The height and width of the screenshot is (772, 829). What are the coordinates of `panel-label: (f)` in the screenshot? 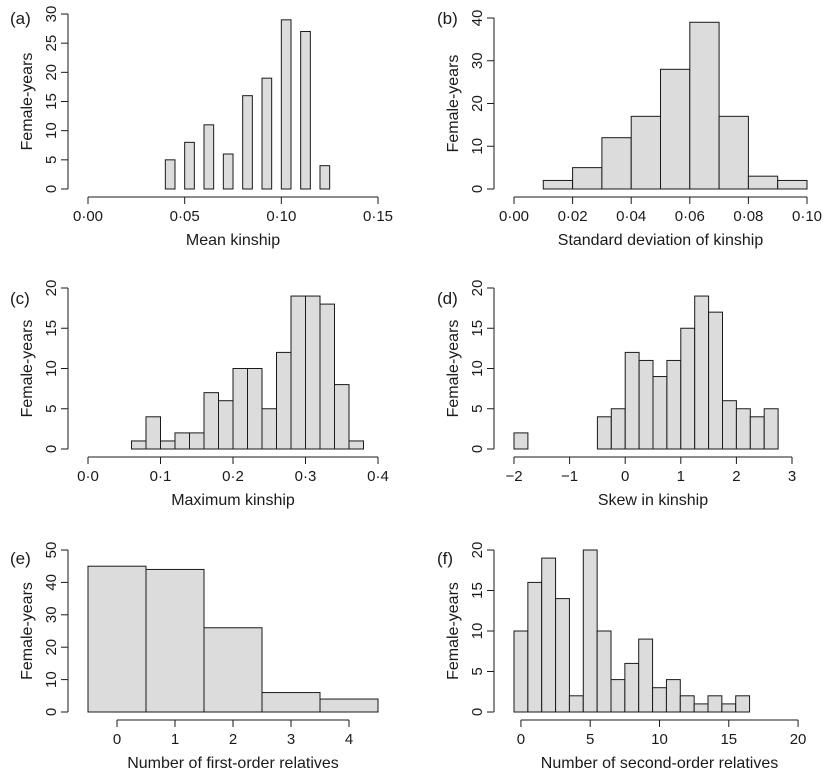 It's located at (445, 558).